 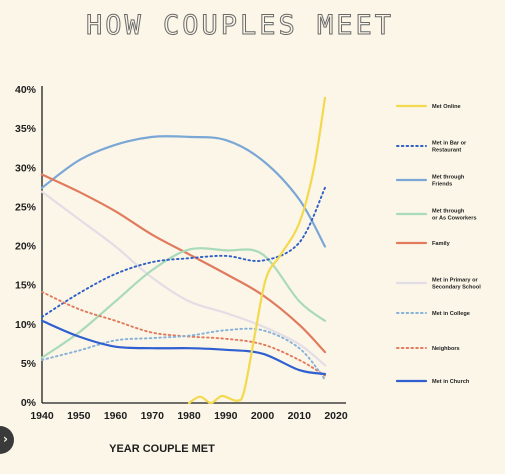 What do you see at coordinates (240, 26) in the screenshot?
I see `chart-title: HOW COUPLES MEET` at bounding box center [240, 26].